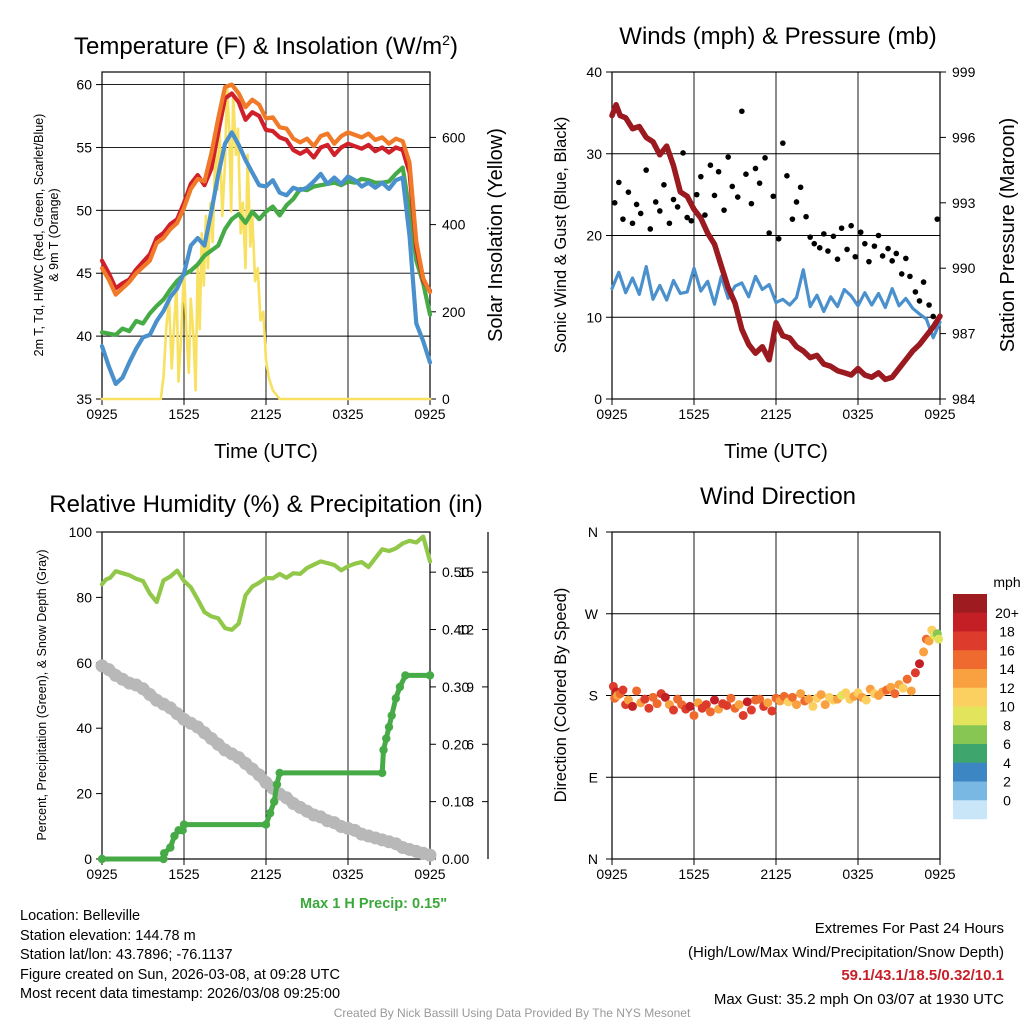 This screenshot has height=1024, width=1024. I want to click on precip-y-label-4: 0.40, so click(455, 630).